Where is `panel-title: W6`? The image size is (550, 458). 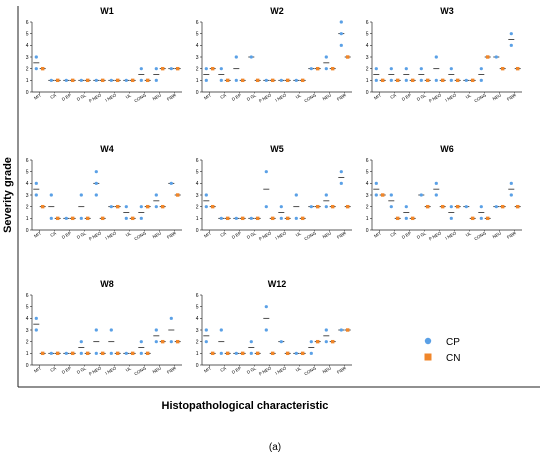
panel-title: W6 is located at coordinates (447, 149).